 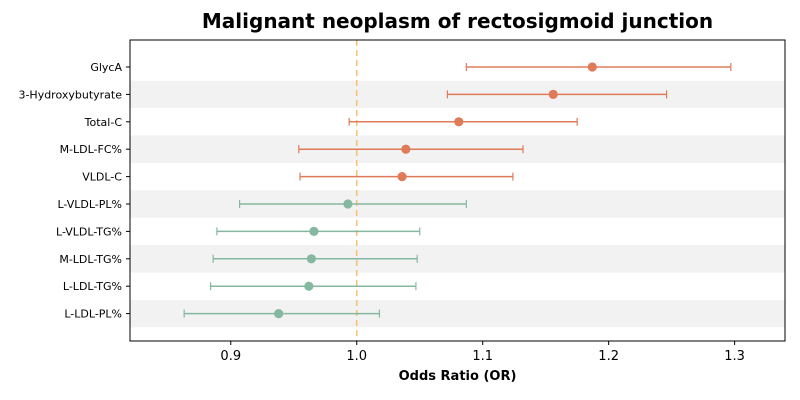 I want to click on x-tick-label: 1.1, so click(x=482, y=356).